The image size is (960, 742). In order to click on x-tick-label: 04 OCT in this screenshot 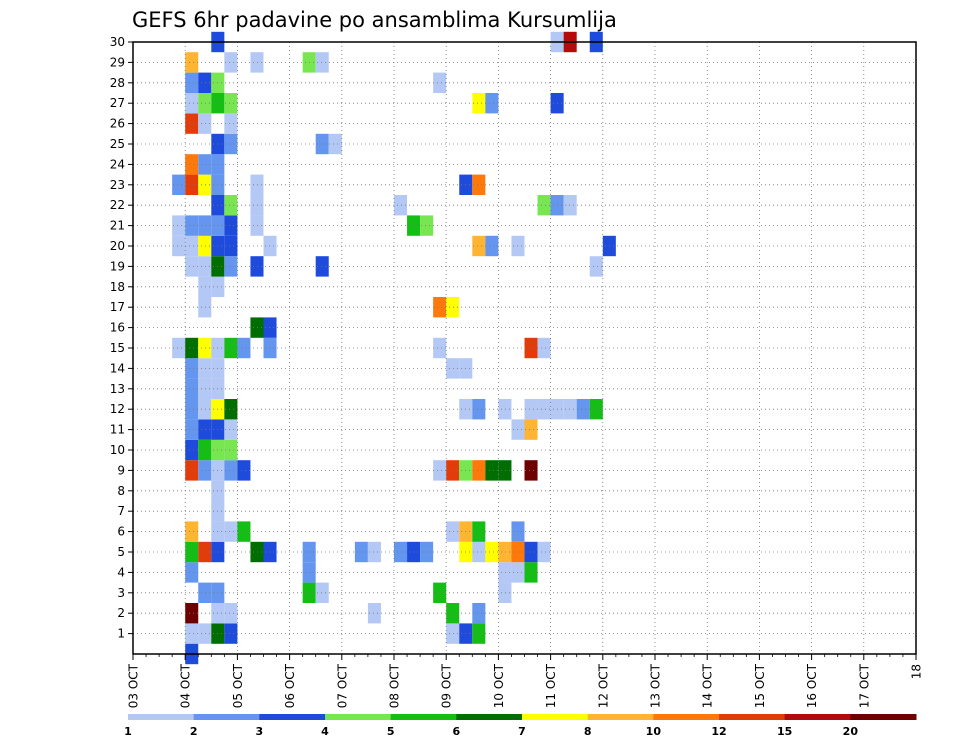, I will do `click(186, 685)`.